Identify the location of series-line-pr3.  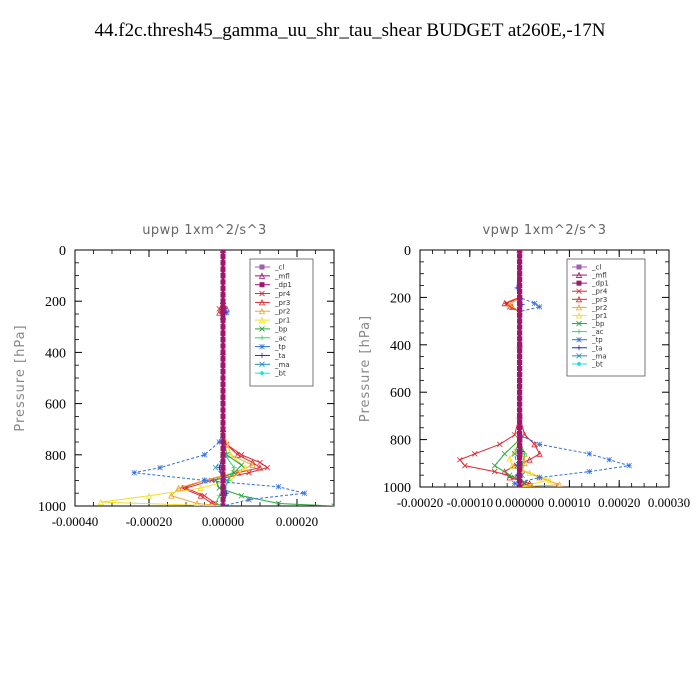
(522, 368).